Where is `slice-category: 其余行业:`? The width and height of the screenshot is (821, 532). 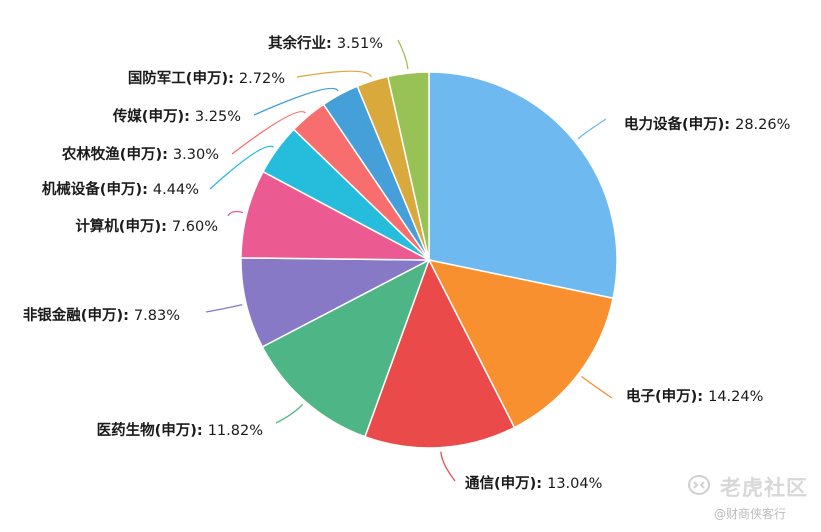 slice-category: 其余行业: is located at coordinates (302, 43).